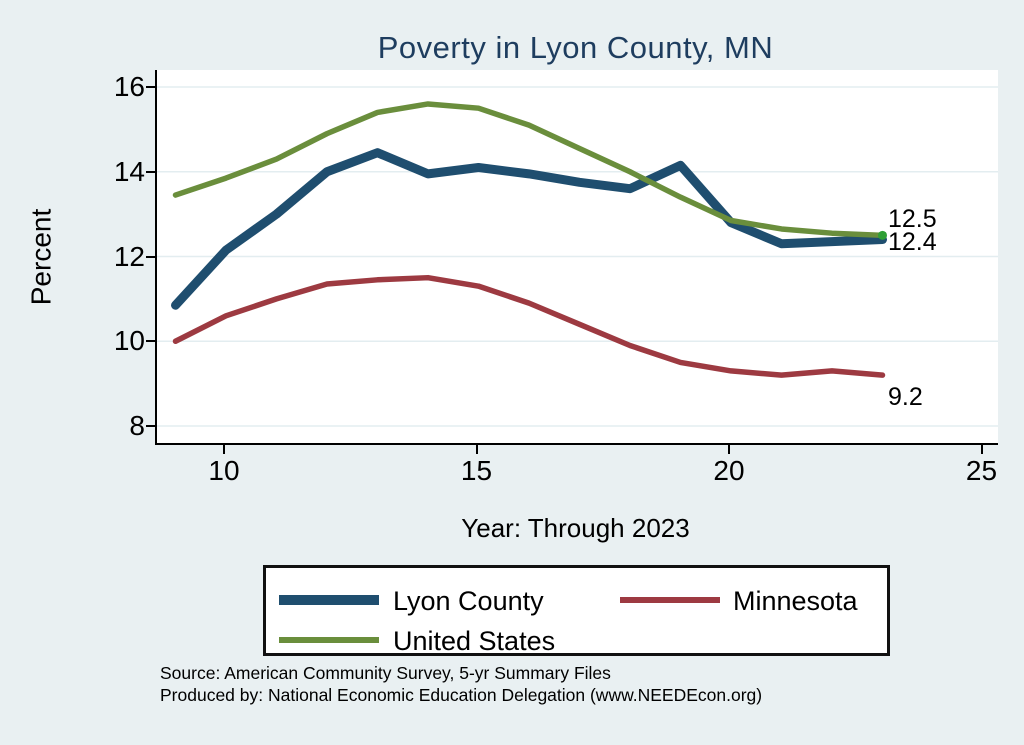  What do you see at coordinates (529, 170) in the screenshot?
I see `series-line-united-states` at bounding box center [529, 170].